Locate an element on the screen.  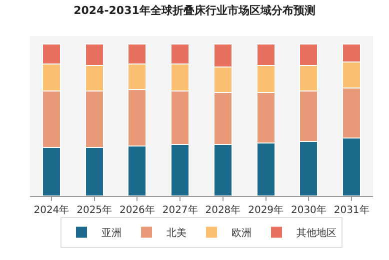
legend-label: 亚洲 is located at coordinates (112, 233).